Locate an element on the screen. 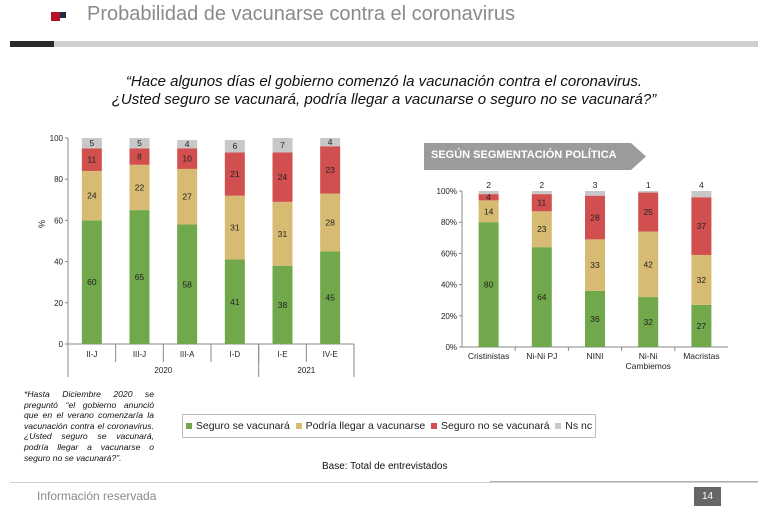 The width and height of the screenshot is (768, 512). data-label-seguro: 60 is located at coordinates (92, 282).